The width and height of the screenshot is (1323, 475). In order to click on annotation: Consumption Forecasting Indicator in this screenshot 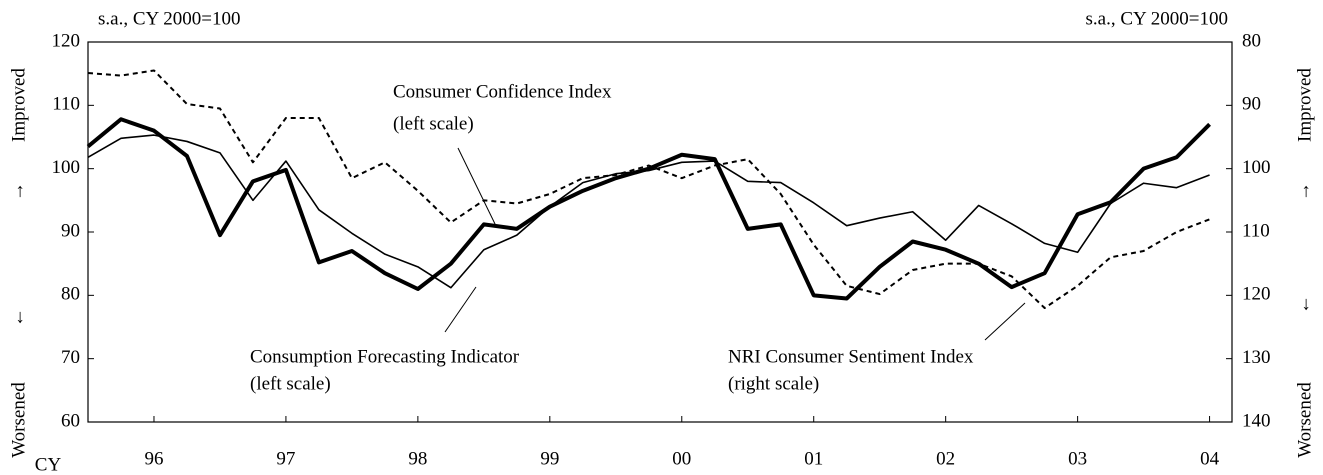, I will do `click(385, 356)`.